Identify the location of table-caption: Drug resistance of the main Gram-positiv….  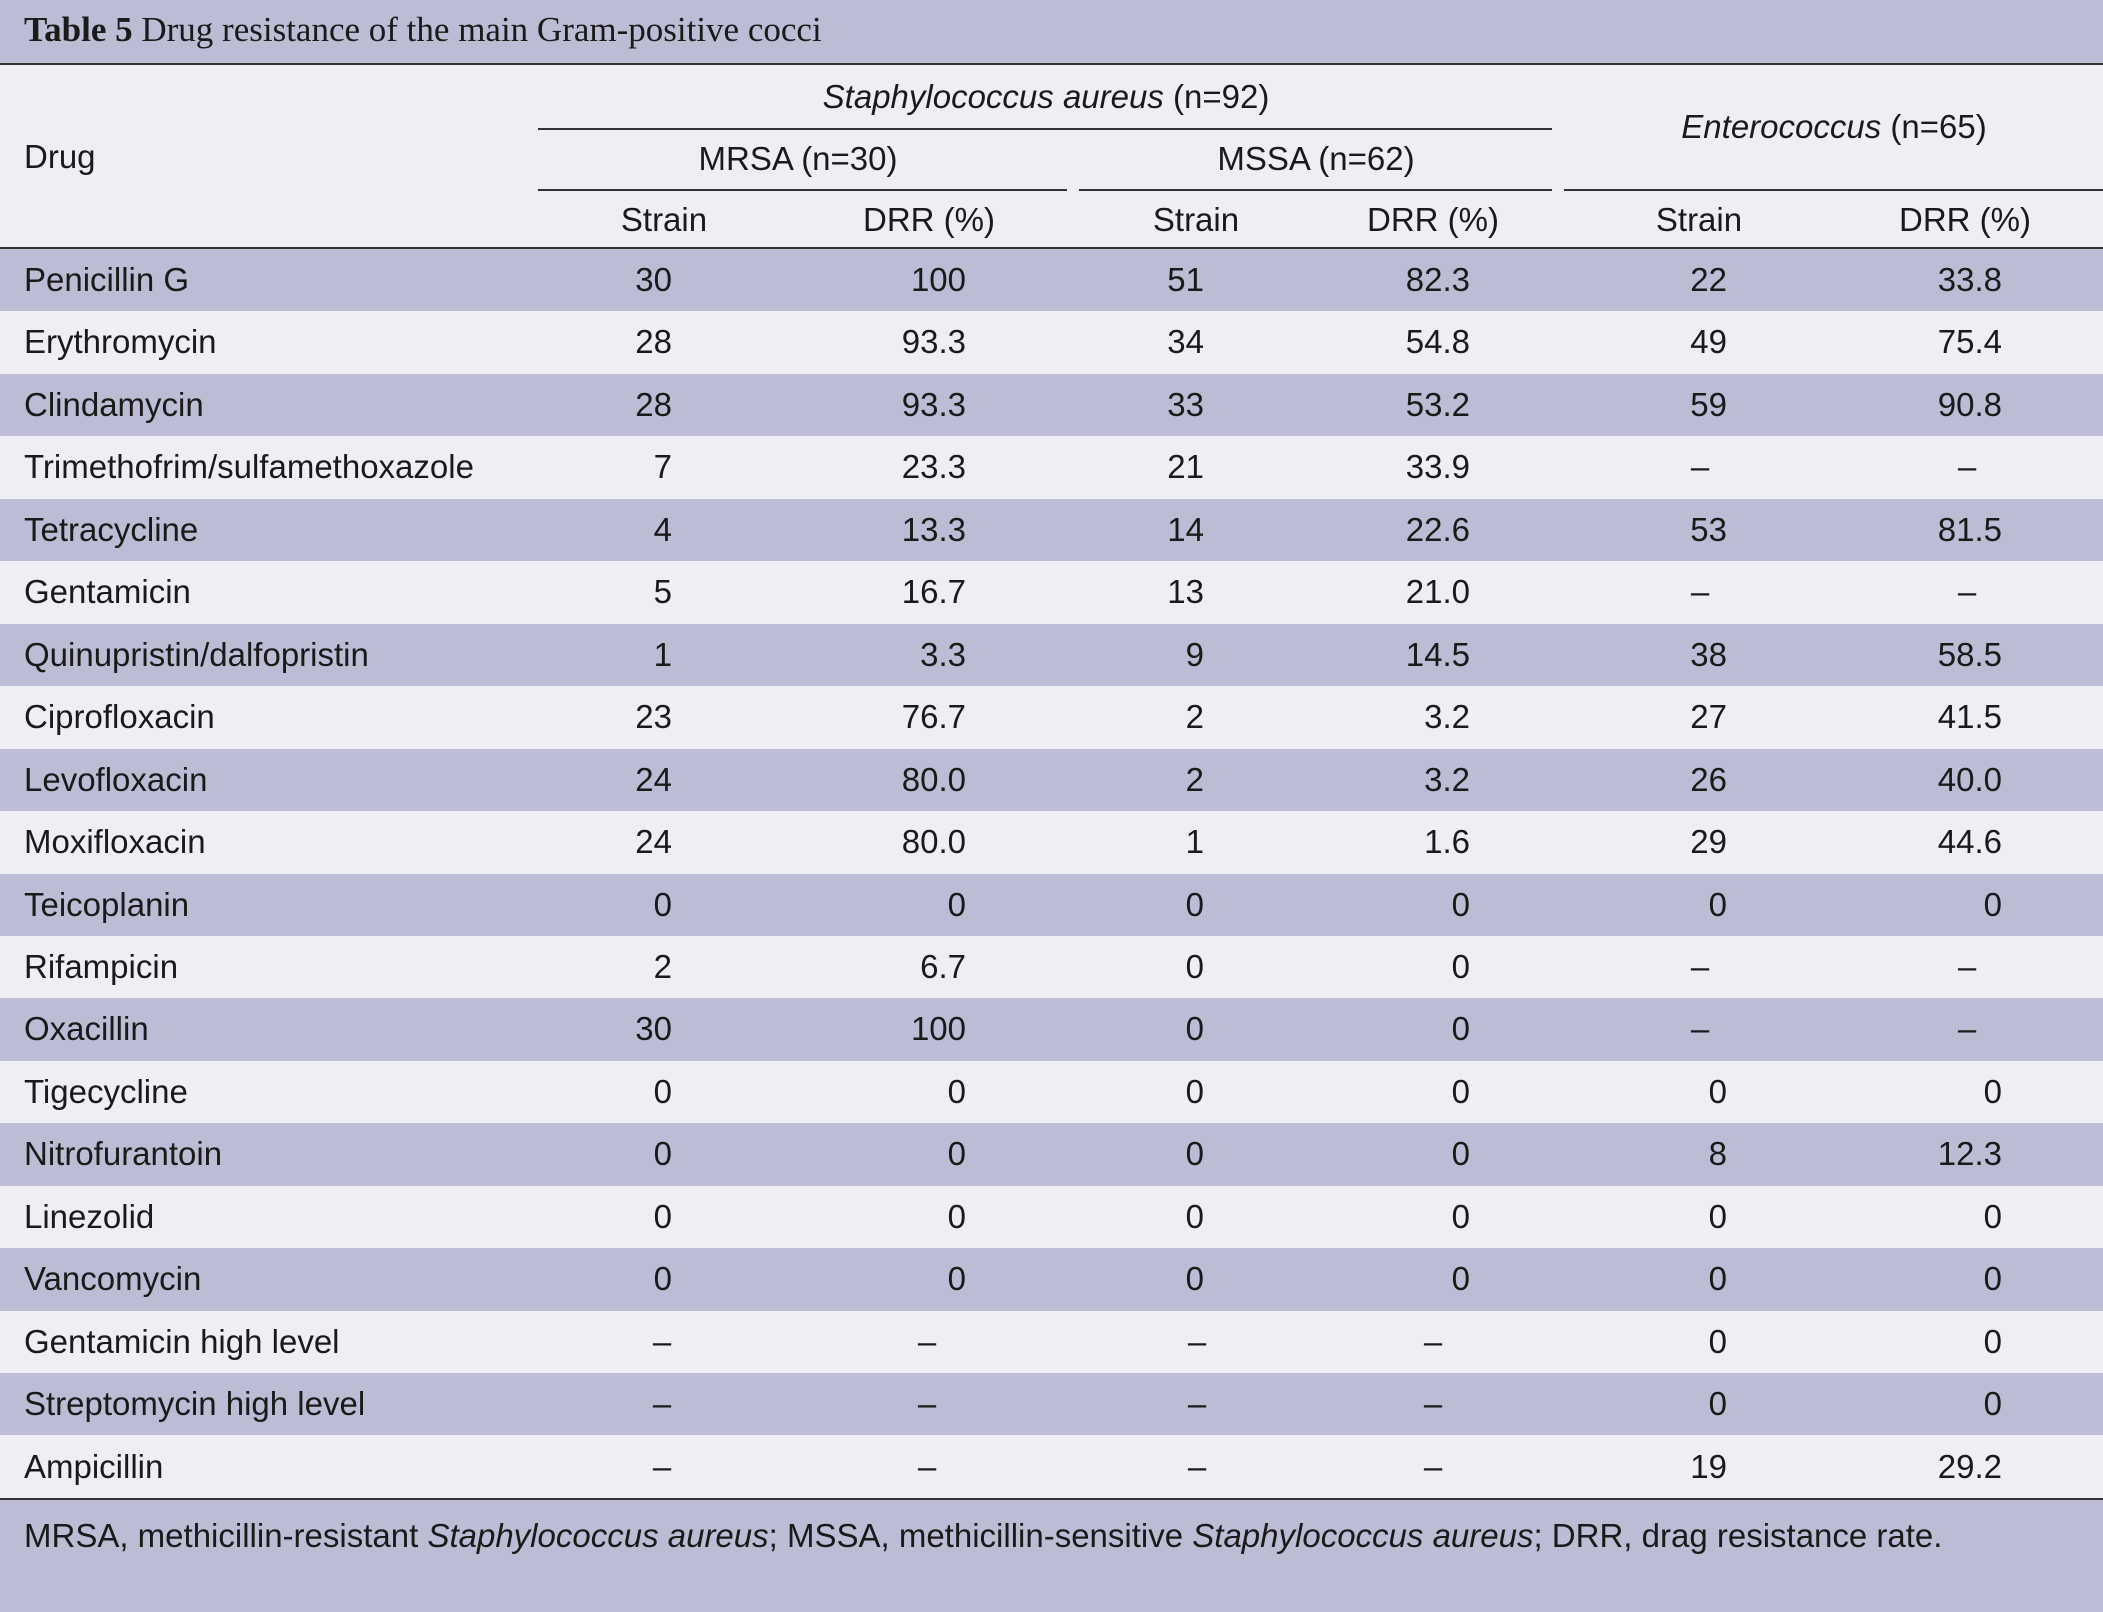
(481, 29).